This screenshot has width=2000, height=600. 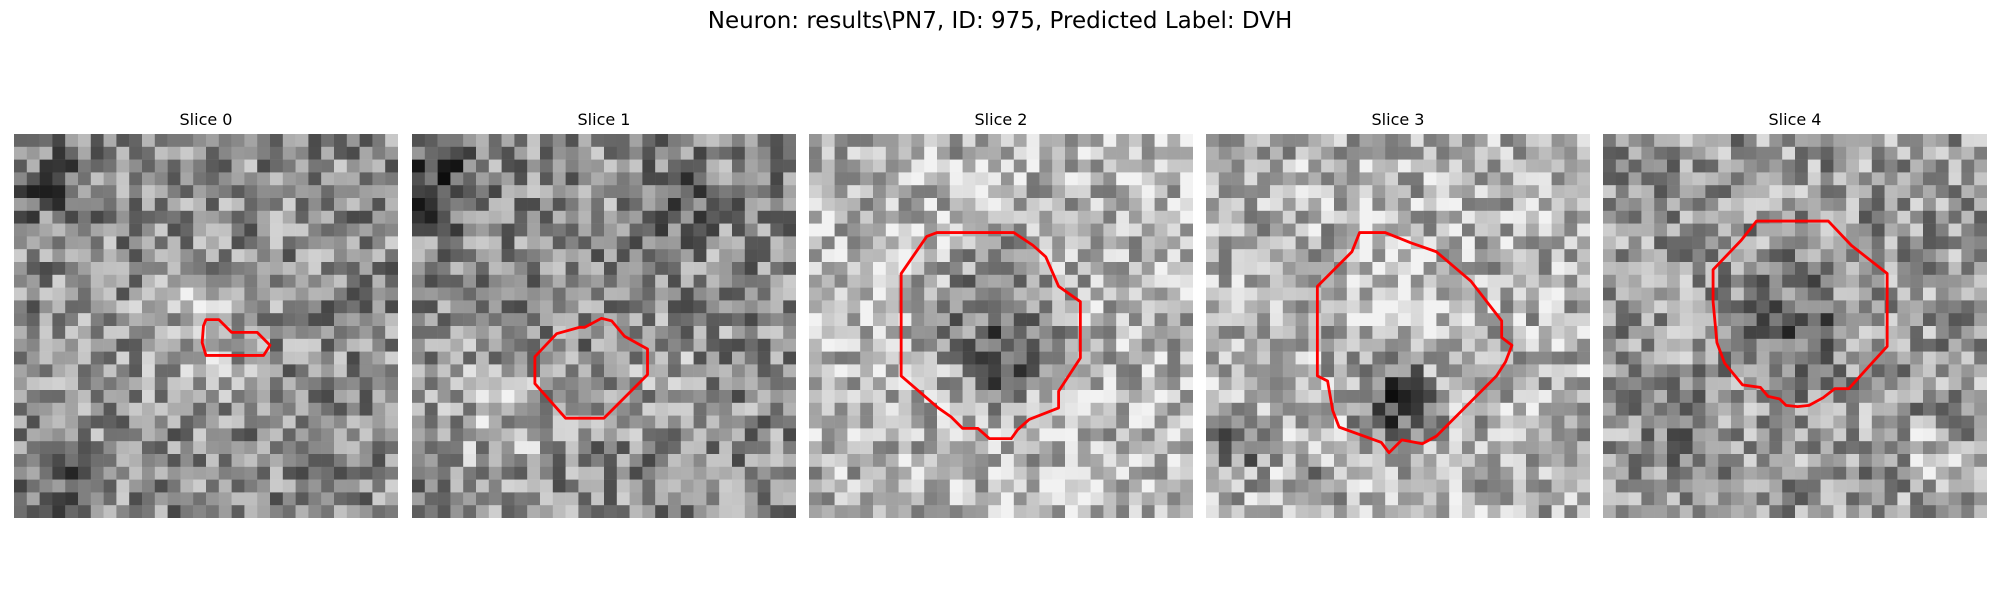 I want to click on slice-title-2: Slice 2, so click(x=1001, y=119).